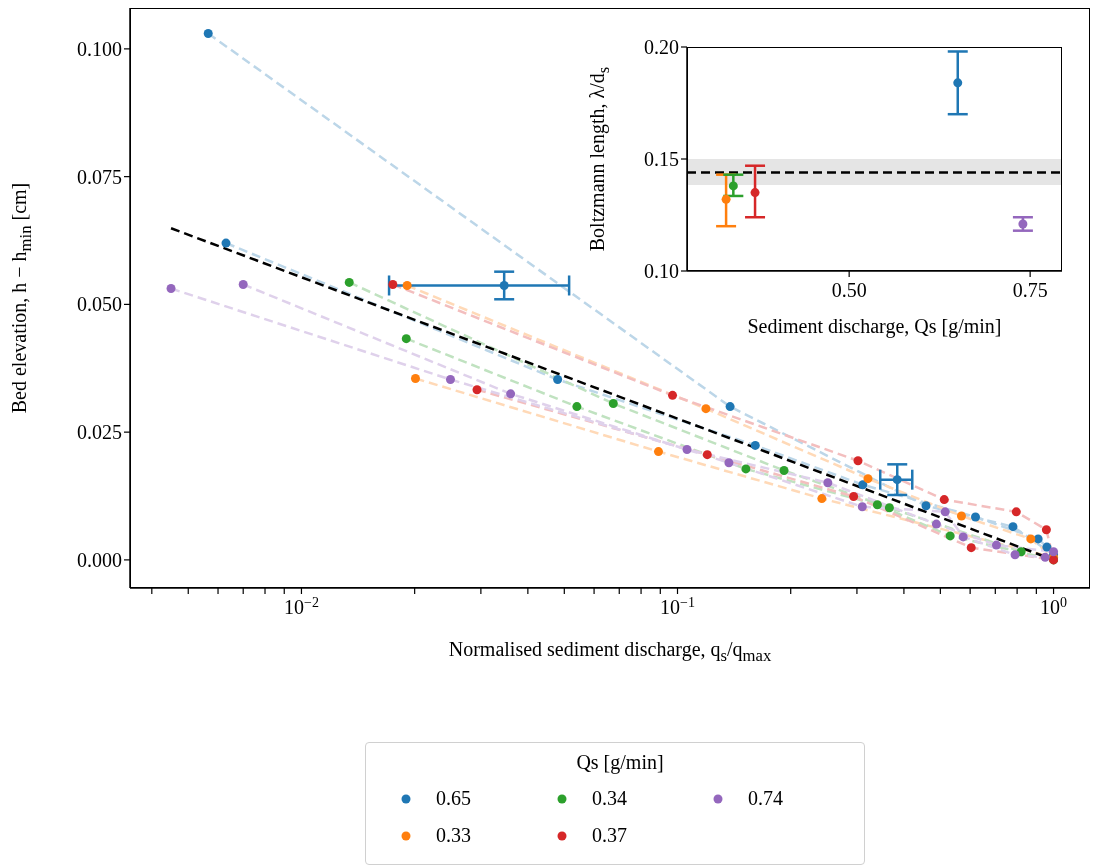  Describe the element at coordinates (874, 326) in the screenshot. I see `x-axis-title: Sediment discharge, Qs [g/min]` at that location.